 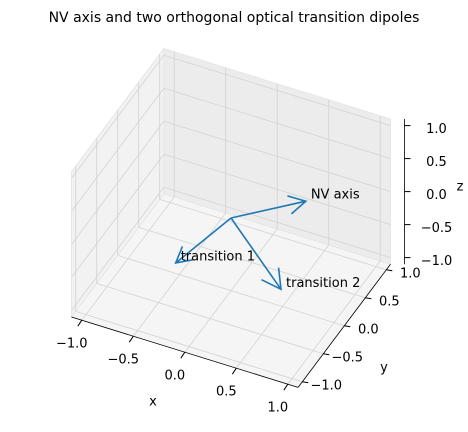 I want to click on x-tick-label: −1.0, so click(x=72, y=344).